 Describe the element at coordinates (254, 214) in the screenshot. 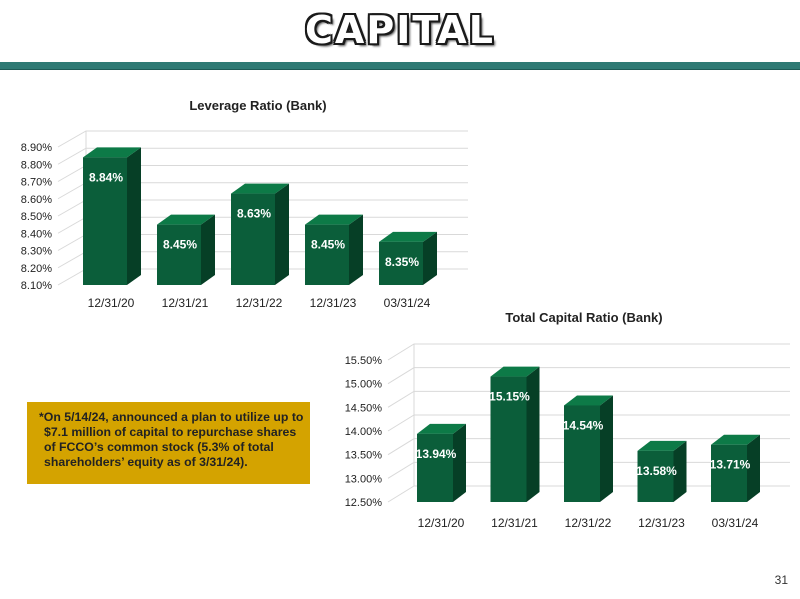

I see `data-label: 8.63%` at that location.